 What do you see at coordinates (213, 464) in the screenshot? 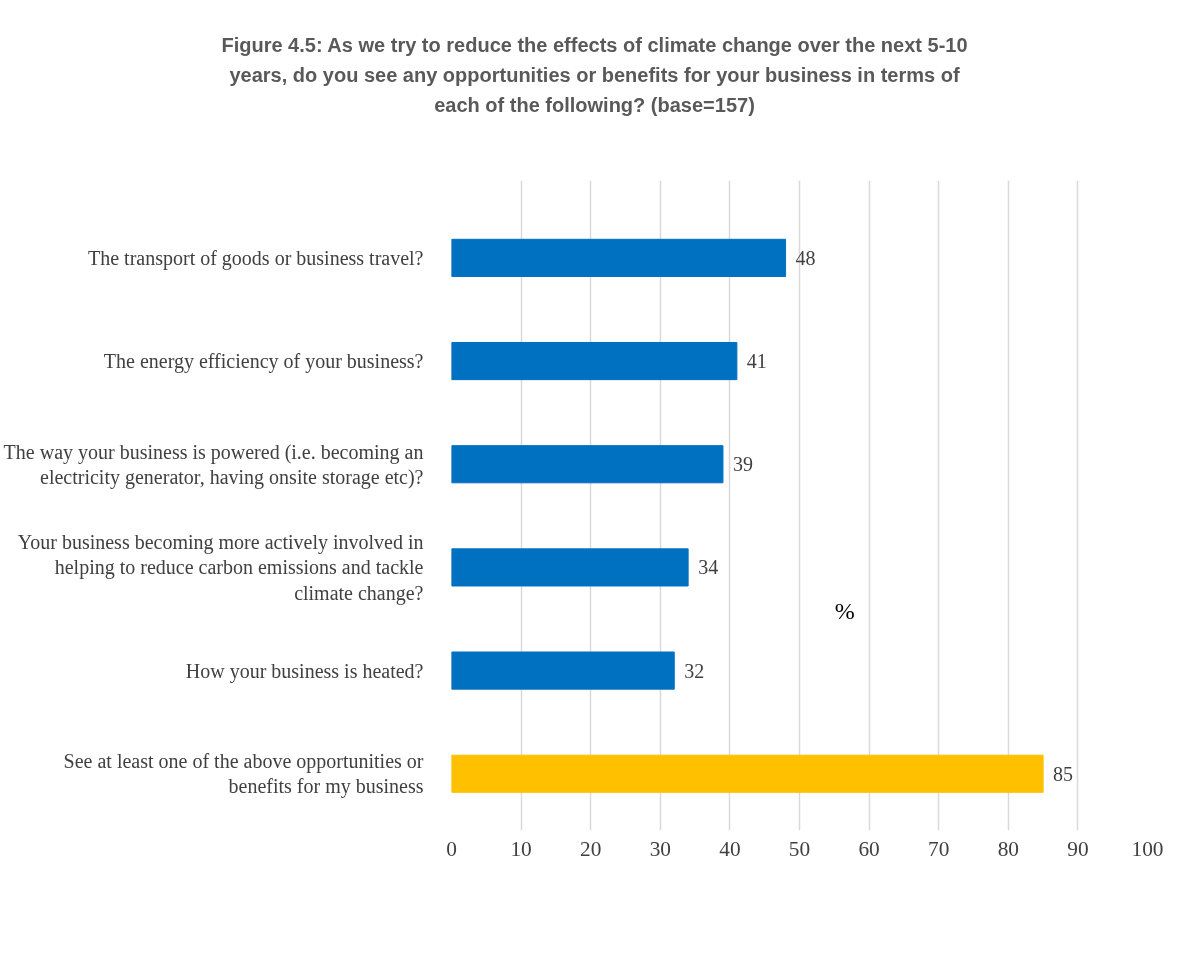
I see `y-tick-label: The way your business is powered (i.e. becoming an electricity generator, having onsite storage etc)?` at bounding box center [213, 464].